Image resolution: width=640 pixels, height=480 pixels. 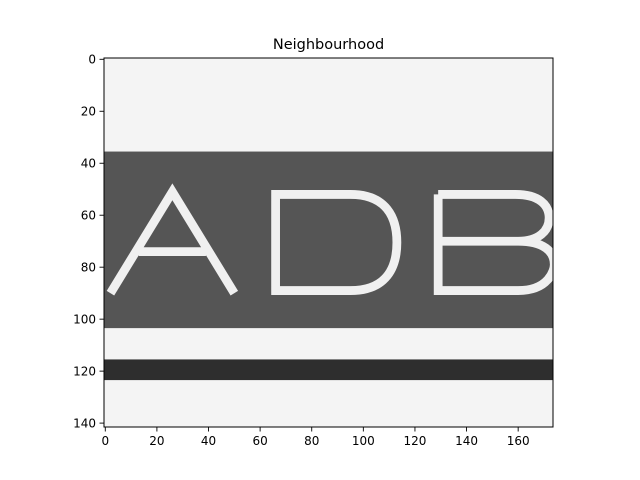 What do you see at coordinates (88, 267) in the screenshot?
I see `y-tick-label: 80` at bounding box center [88, 267].